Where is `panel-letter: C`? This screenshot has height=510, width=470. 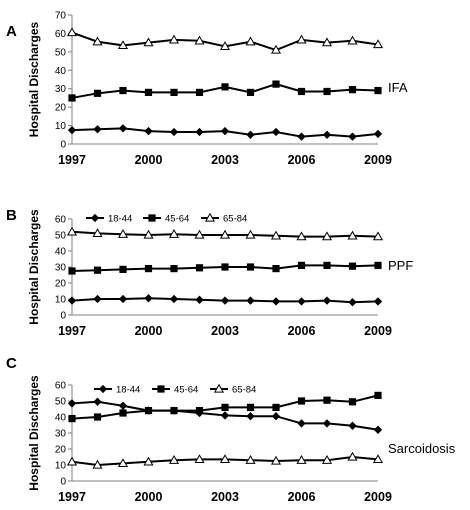
panel-letter: C is located at coordinates (11, 363).